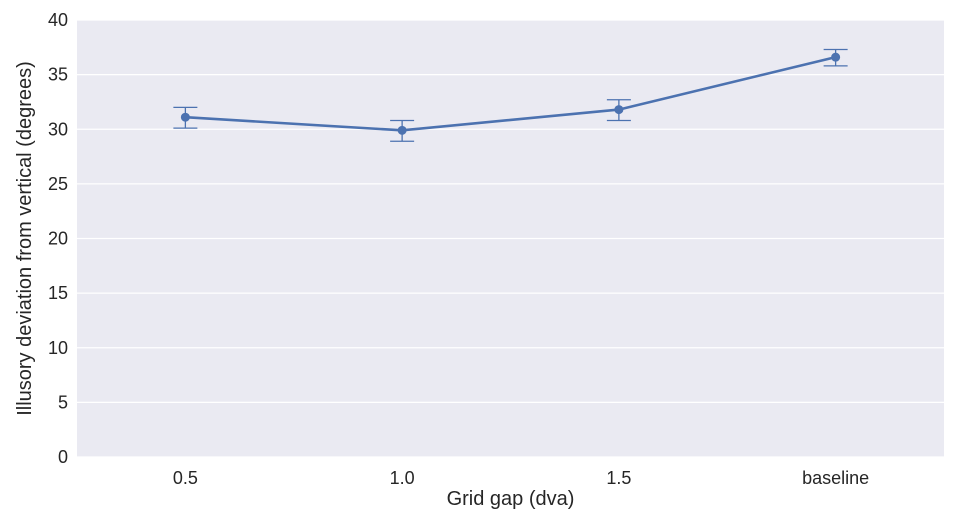 The image size is (959, 514). Describe the element at coordinates (185, 478) in the screenshot. I see `x-tick-label: 0.5` at that location.